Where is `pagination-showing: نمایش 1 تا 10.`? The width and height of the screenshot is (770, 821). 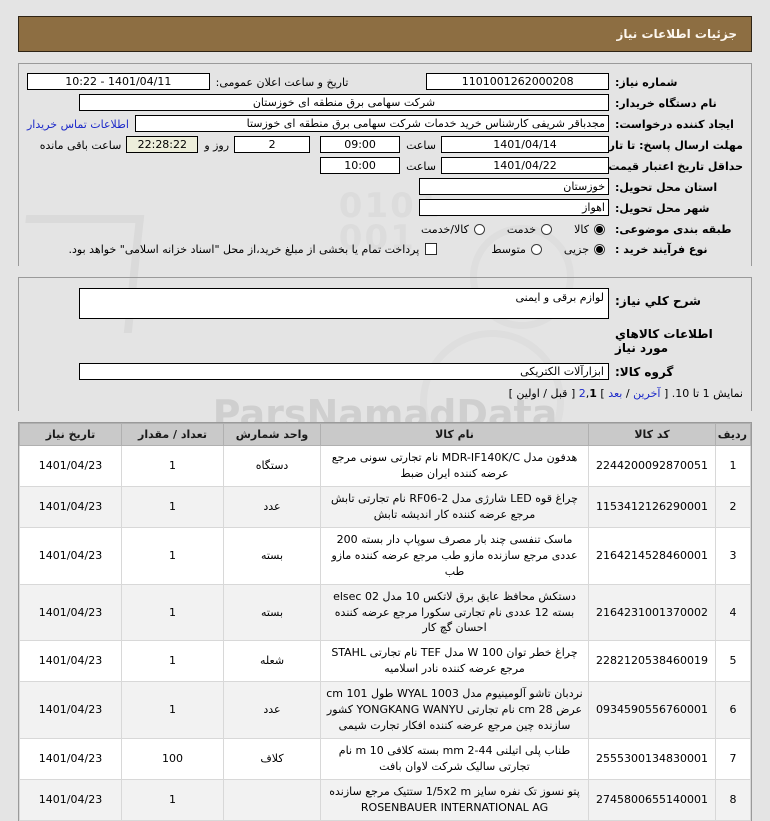 pagination-showing: نمایش 1 تا 10. is located at coordinates (707, 393).